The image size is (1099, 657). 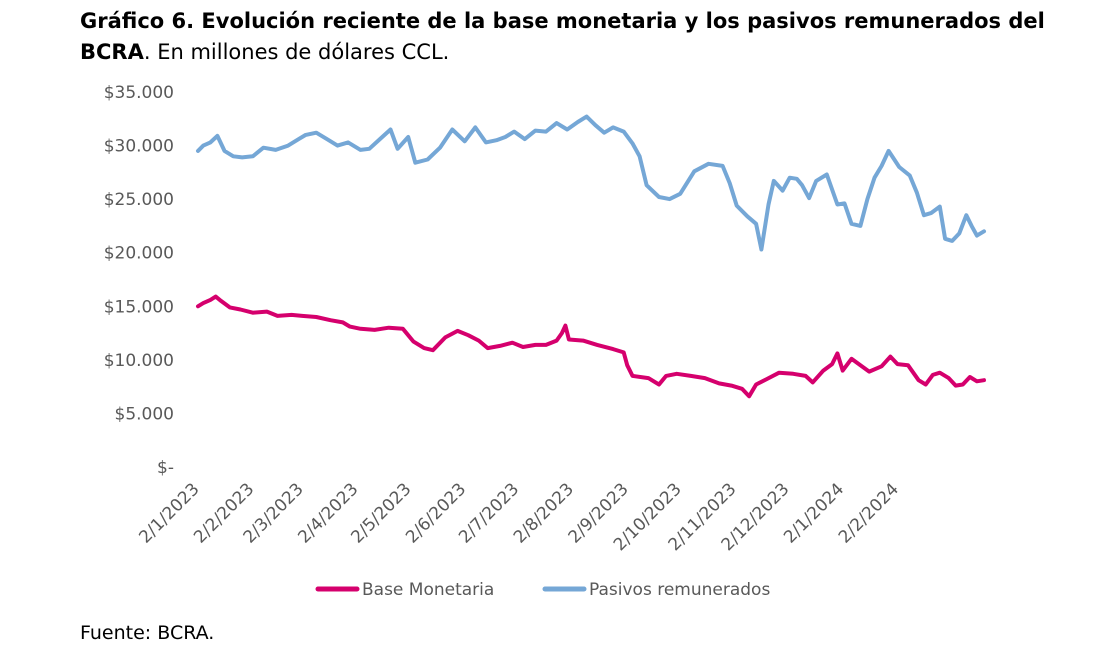 What do you see at coordinates (139, 361) in the screenshot?
I see `y-tick-label: $10.000` at bounding box center [139, 361].